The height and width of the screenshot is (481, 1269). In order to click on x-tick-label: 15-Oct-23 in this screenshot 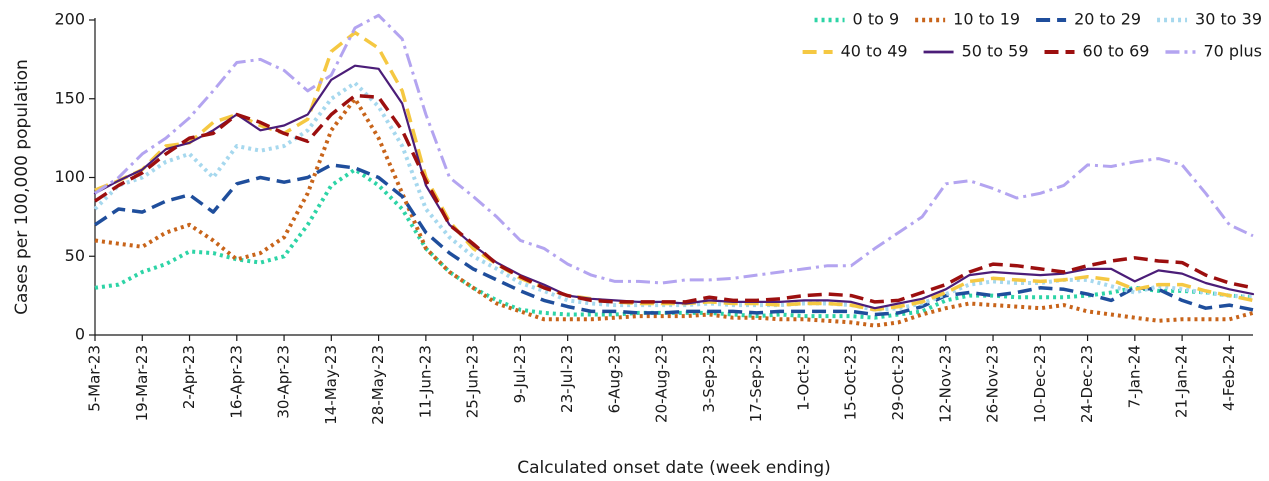, I will do `click(851, 382)`.